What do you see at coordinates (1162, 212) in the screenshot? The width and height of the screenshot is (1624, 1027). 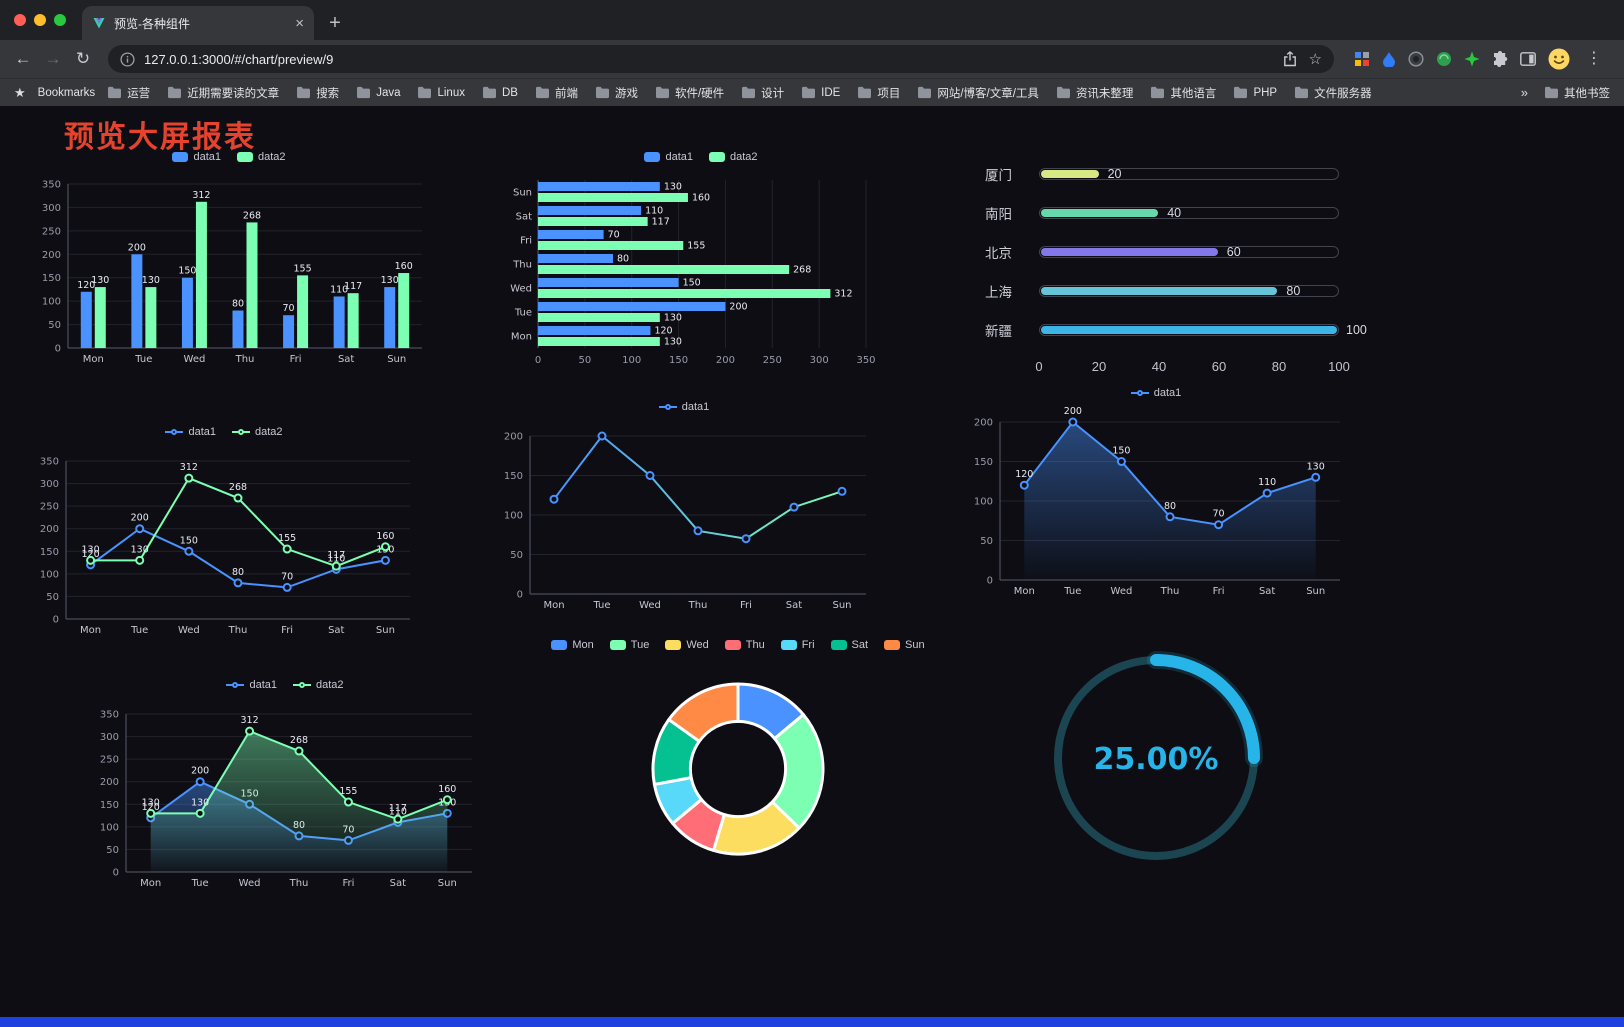 I see `progress-row: 南阳 40` at bounding box center [1162, 212].